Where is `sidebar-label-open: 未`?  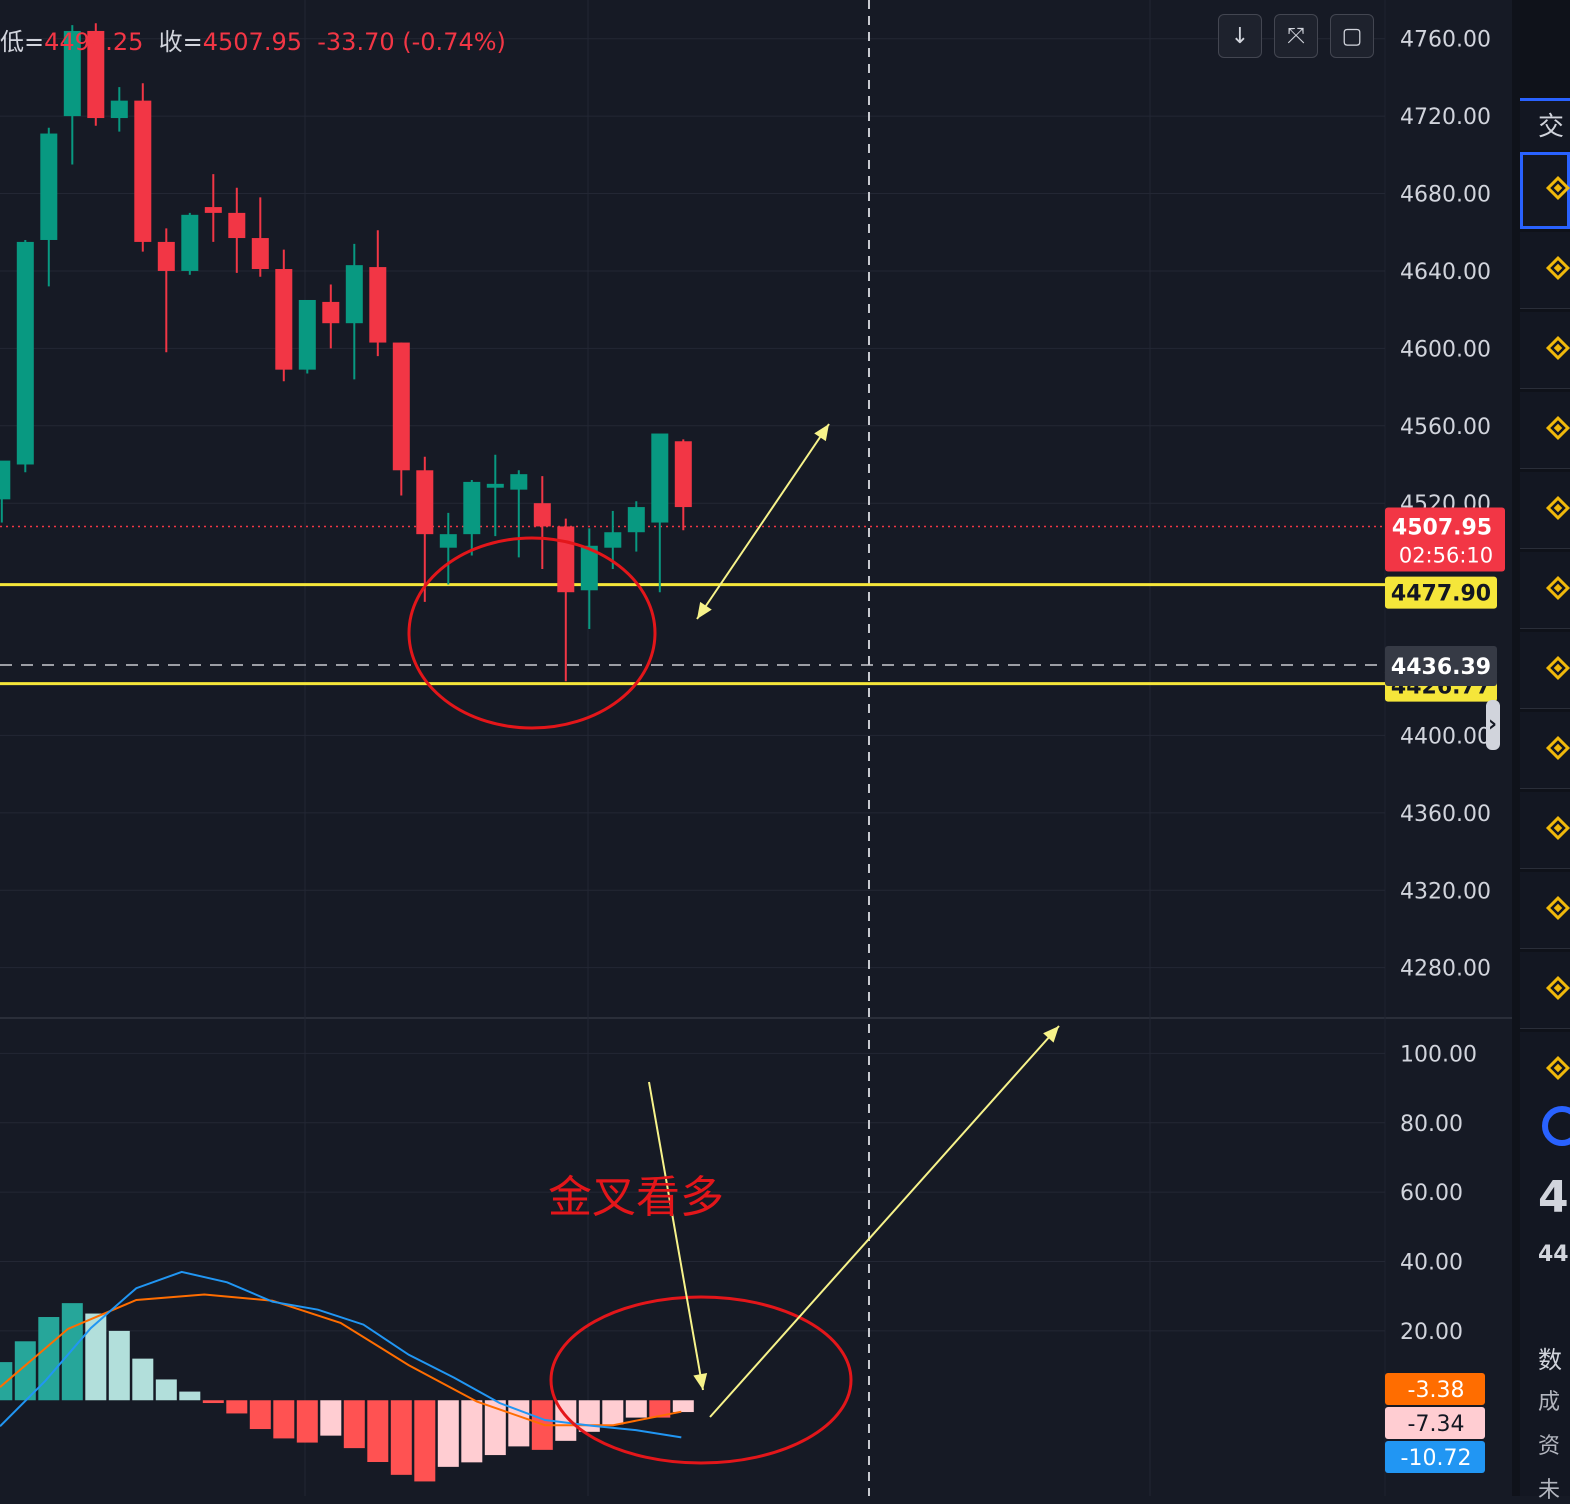
sidebar-label-open: 未 is located at coordinates (1549, 1490).